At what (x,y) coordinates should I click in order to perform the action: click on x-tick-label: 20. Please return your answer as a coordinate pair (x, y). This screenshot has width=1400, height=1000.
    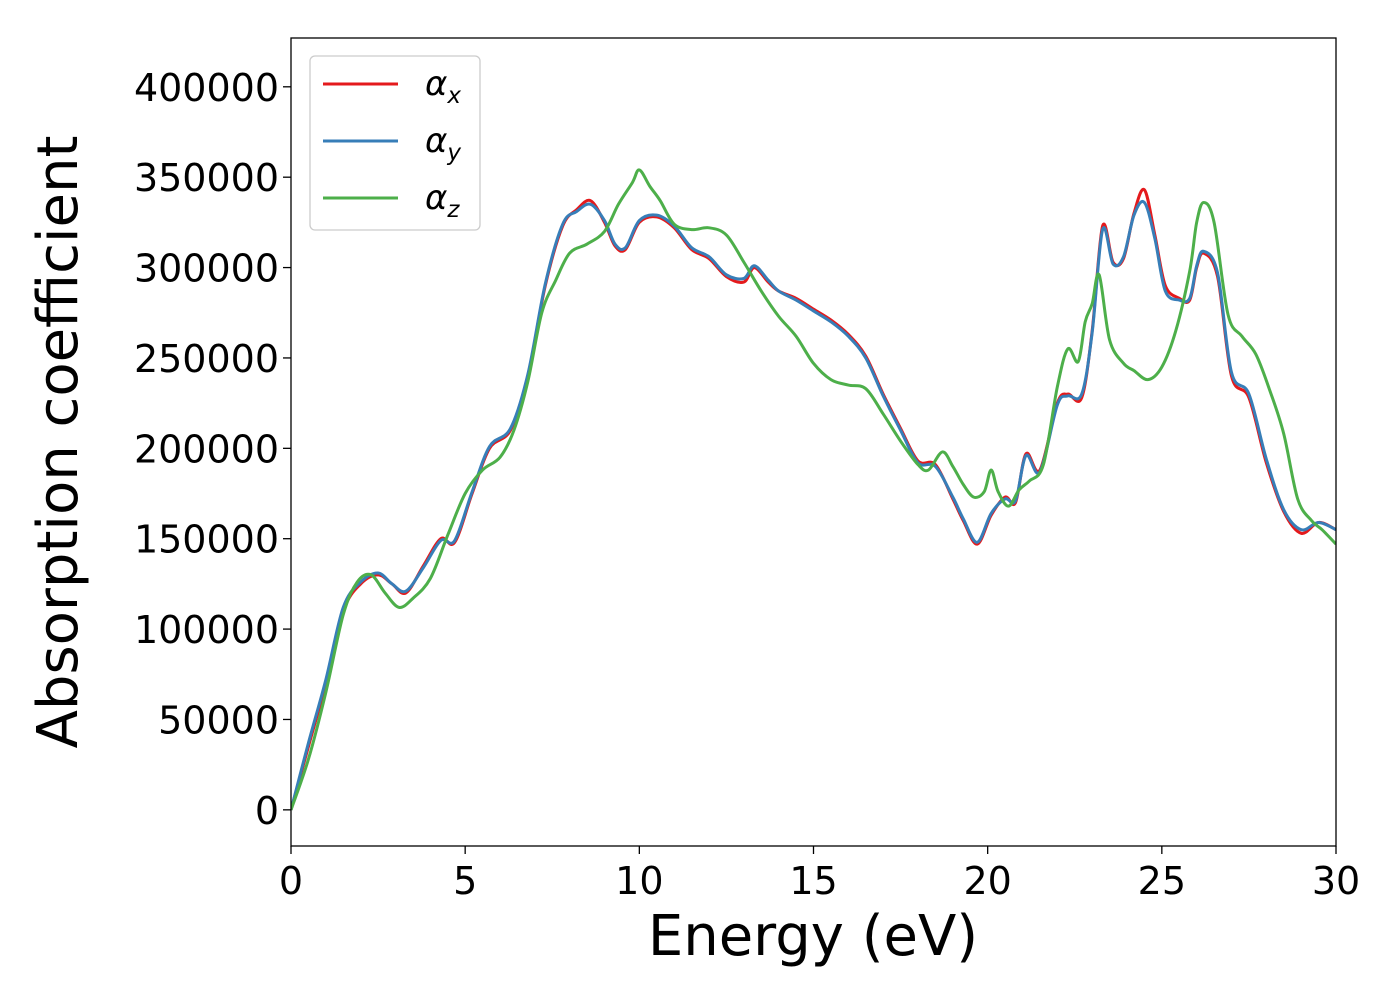
    Looking at the image, I should click on (987, 881).